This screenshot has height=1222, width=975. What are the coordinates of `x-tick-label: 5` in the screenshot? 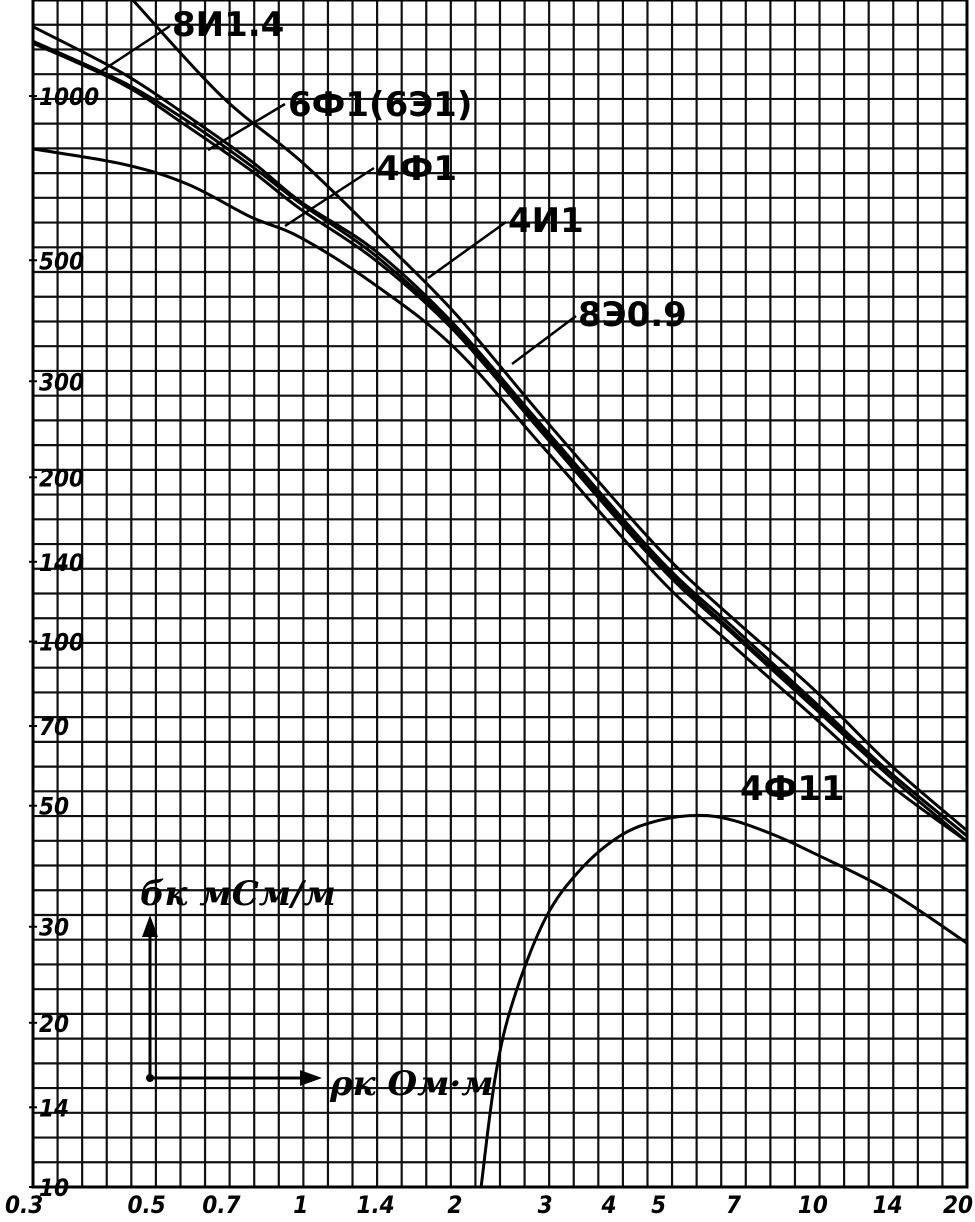 It's located at (658, 1205).